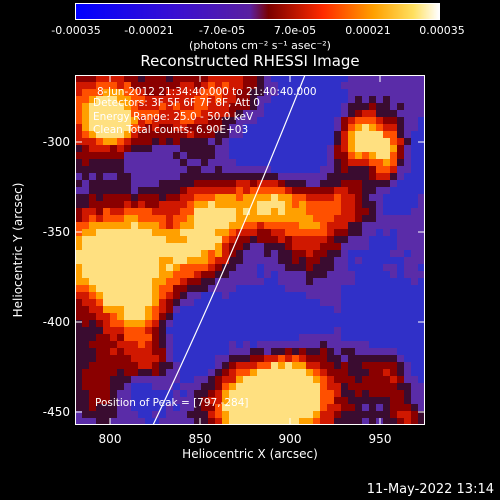 The width and height of the screenshot is (500, 500). I want to click on colorbar-units: (photons cm⁻² s⁻¹ asec⁻²), so click(260, 45).